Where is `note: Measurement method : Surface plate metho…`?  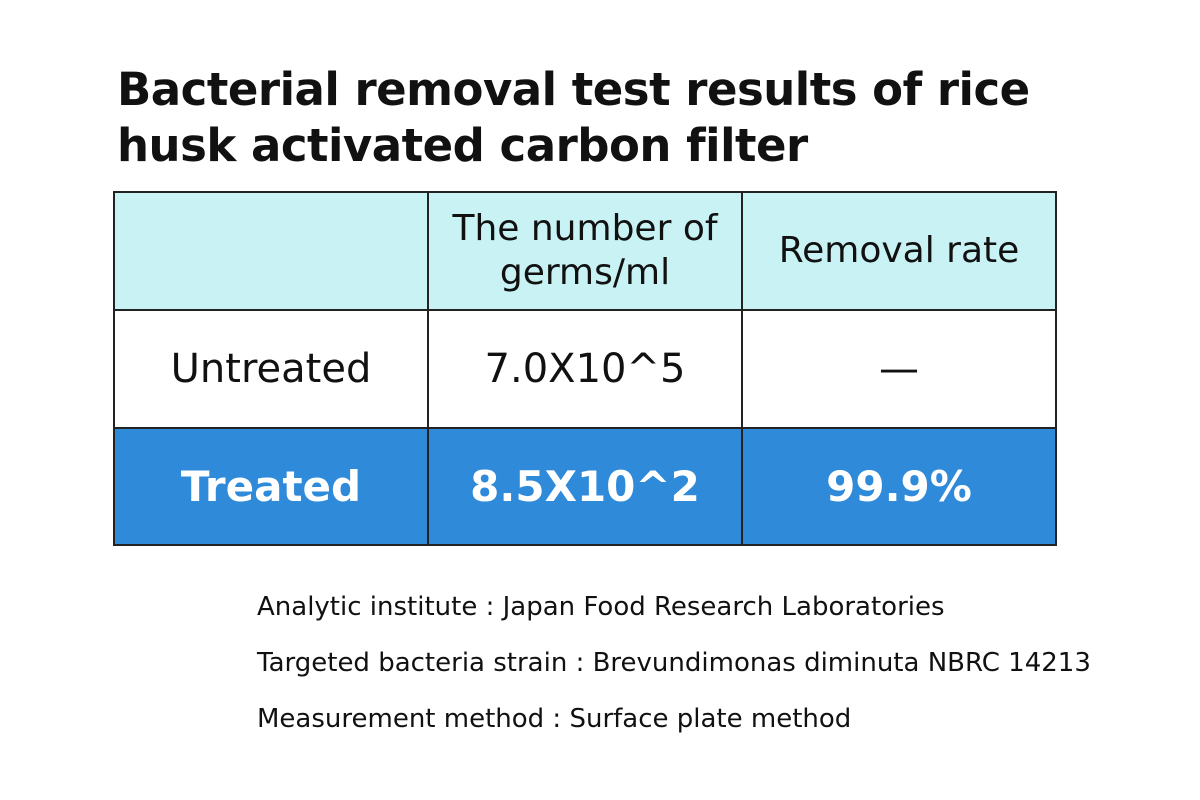
note: Measurement method : Surface plate metho… is located at coordinates (554, 719).